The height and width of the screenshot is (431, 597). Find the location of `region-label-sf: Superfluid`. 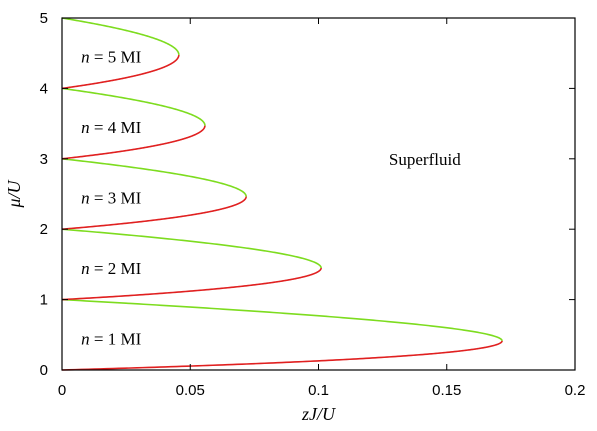

region-label-sf: Superfluid is located at coordinates (425, 159).